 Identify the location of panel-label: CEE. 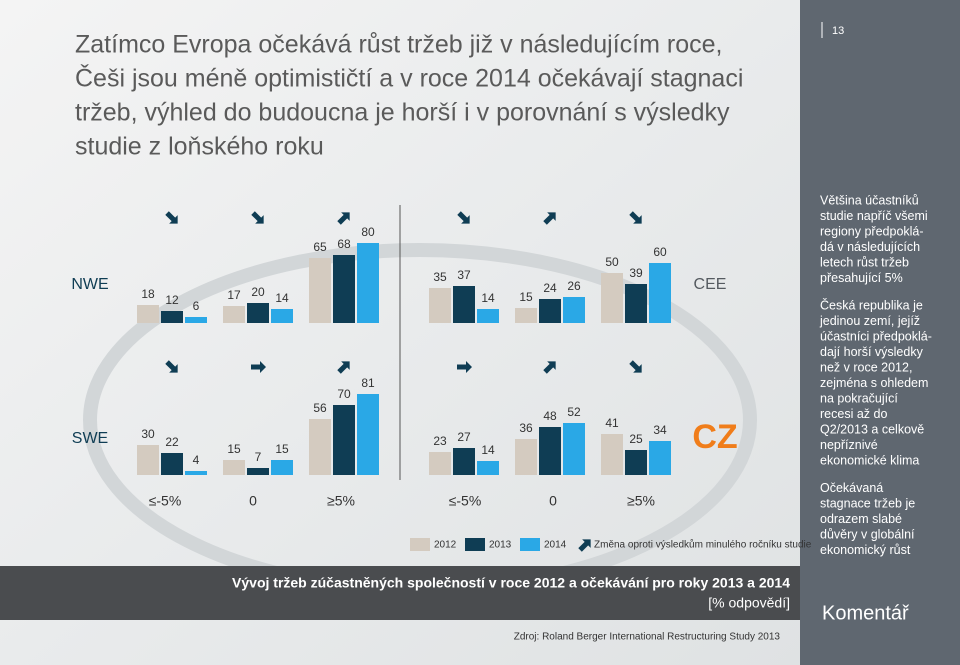
(710, 284).